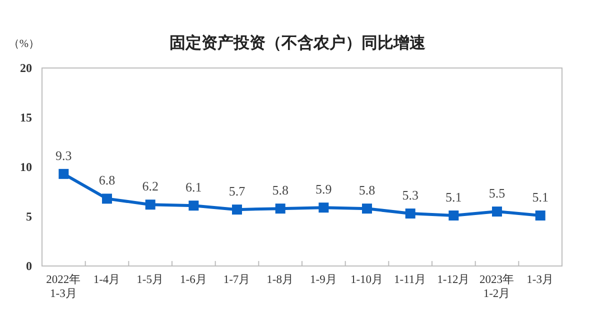  What do you see at coordinates (367, 279) in the screenshot?
I see `x-tick-label: 1-10月` at bounding box center [367, 279].